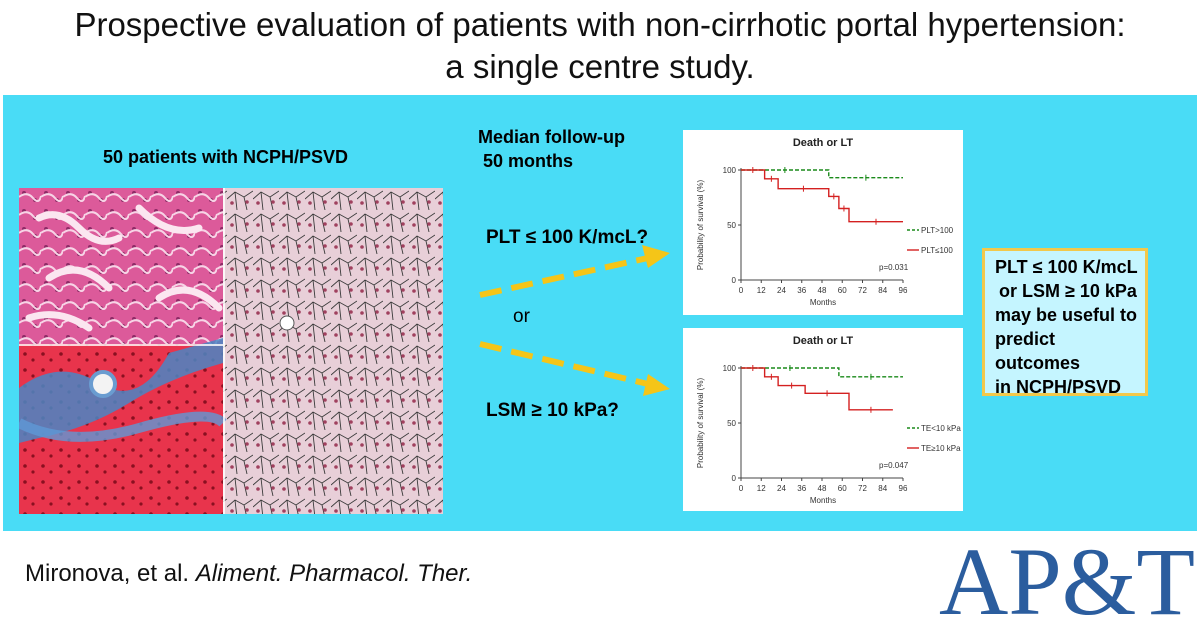 Image resolution: width=1200 pixels, height=634 pixels. What do you see at coordinates (334, 573) in the screenshot?
I see `citation-journal: Aliment. Pharmacol. Ther.` at bounding box center [334, 573].